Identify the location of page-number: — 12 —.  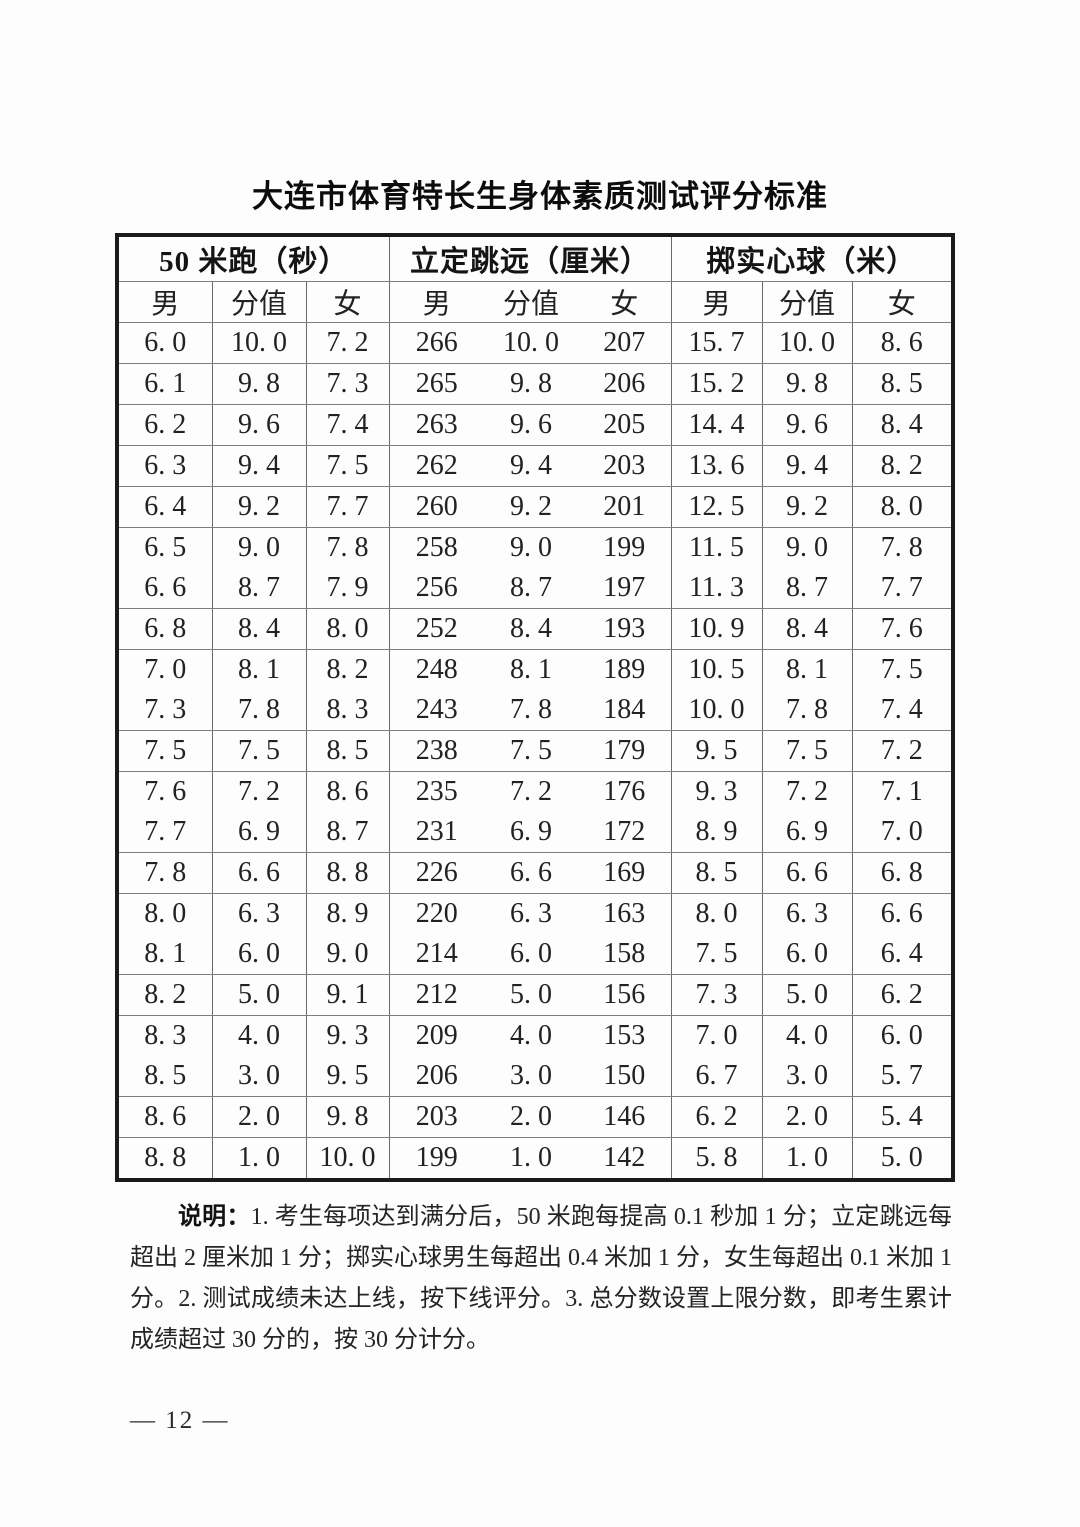
(180, 1420).